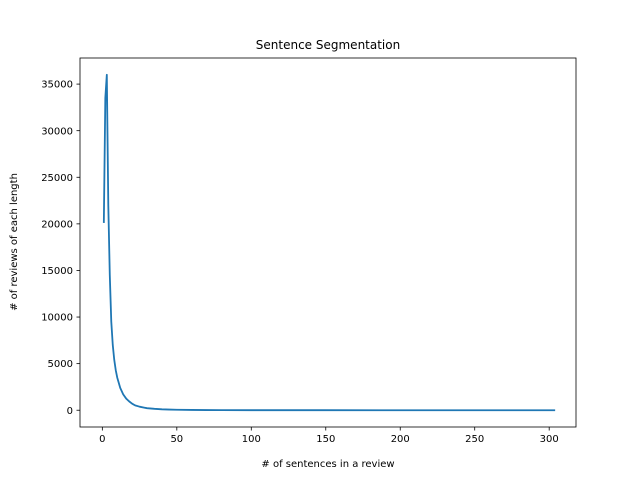 This screenshot has width=640, height=480. What do you see at coordinates (57, 271) in the screenshot?
I see `y-tick-label: 15000` at bounding box center [57, 271].